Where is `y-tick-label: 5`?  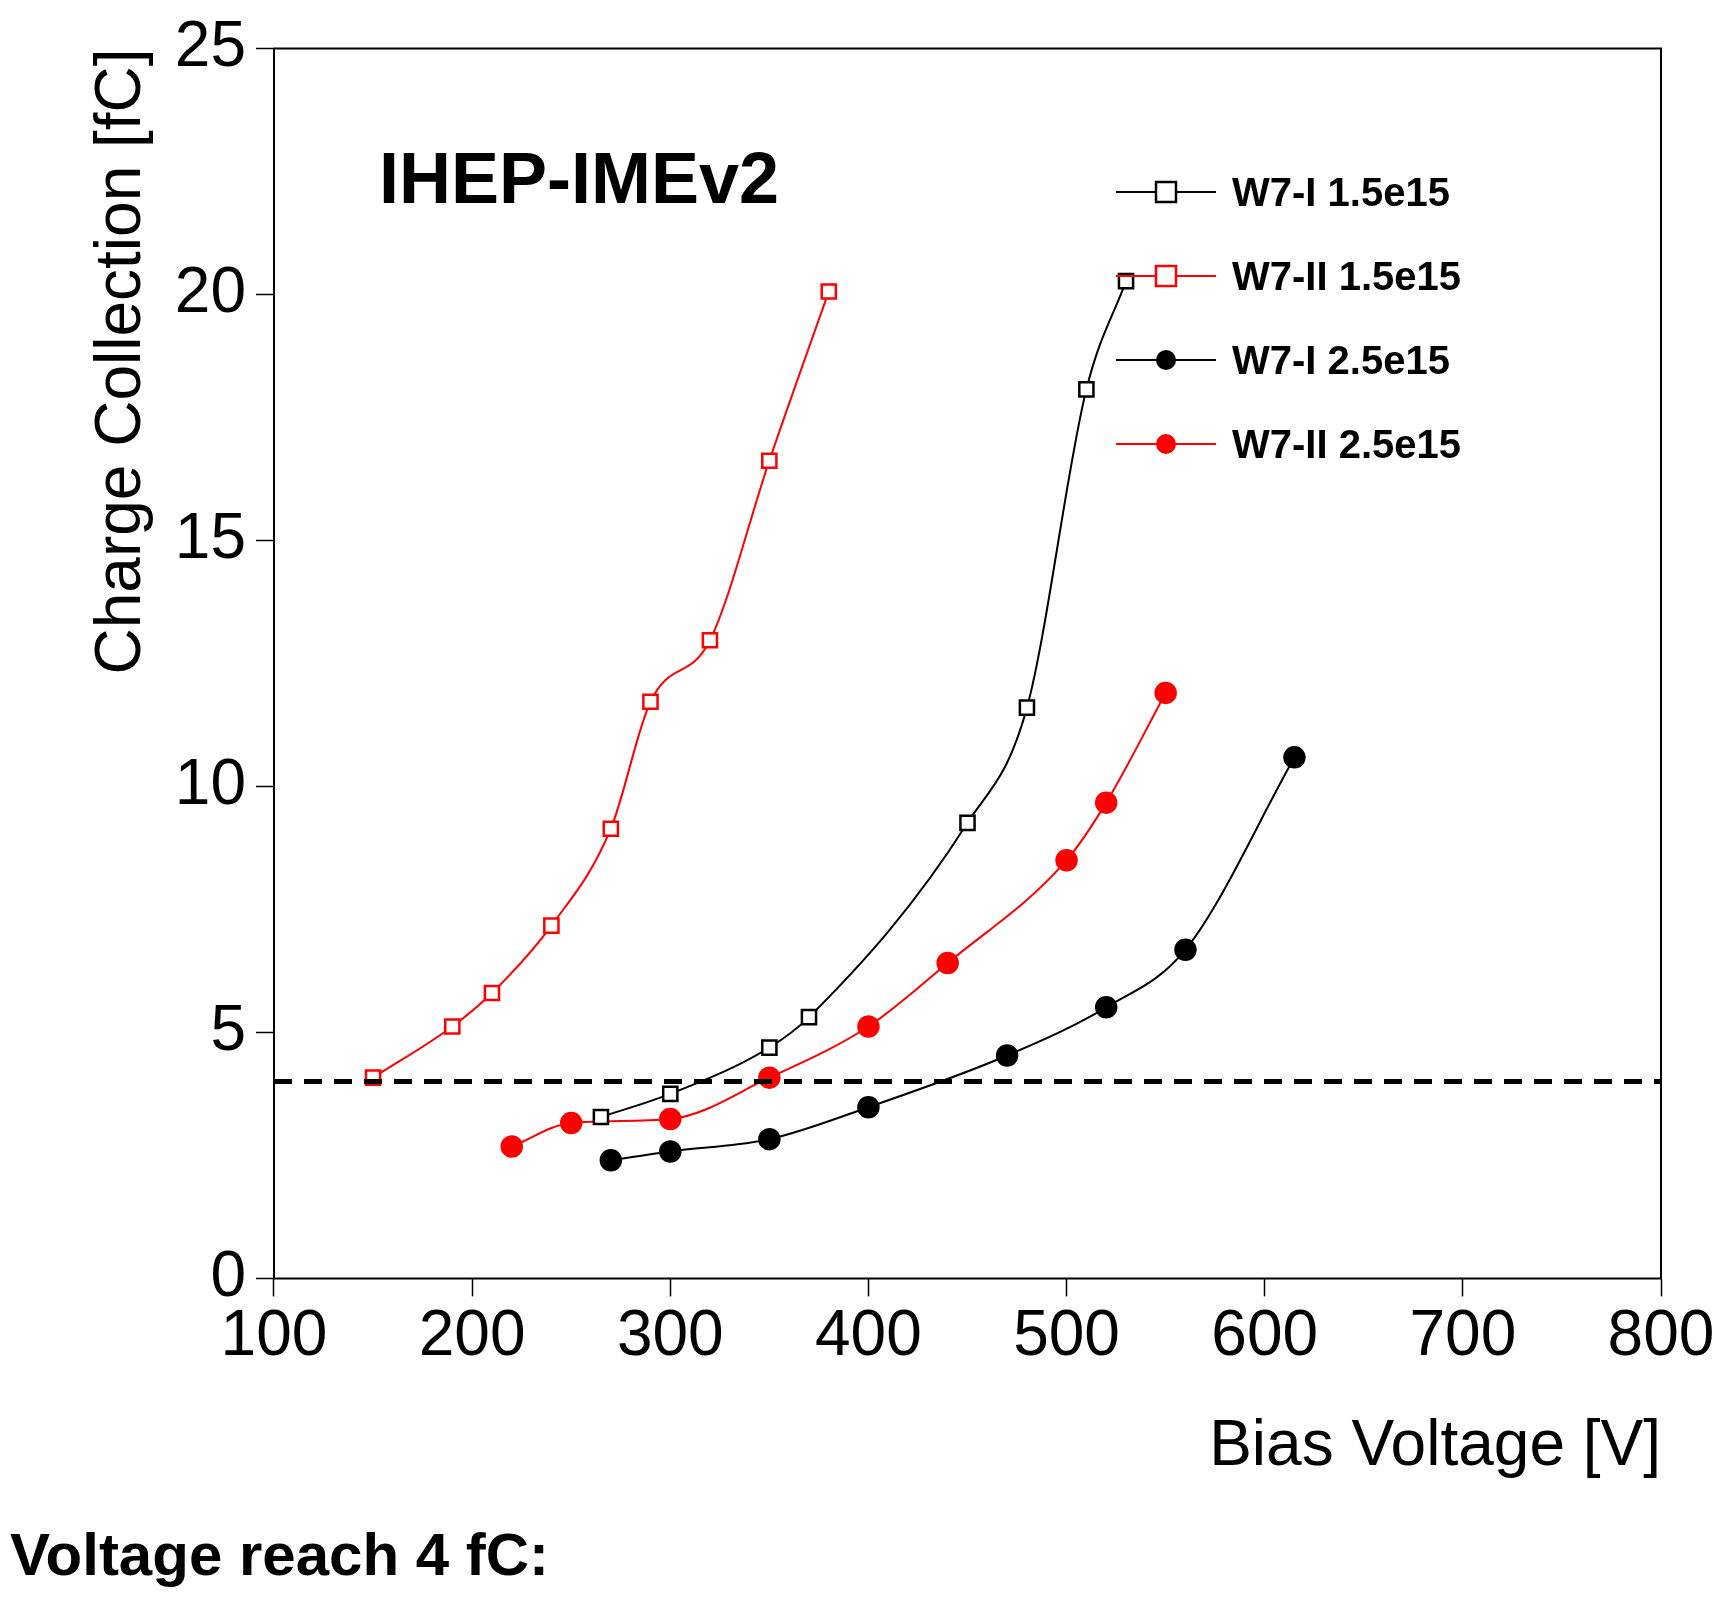
y-tick-label: 5 is located at coordinates (228, 1028).